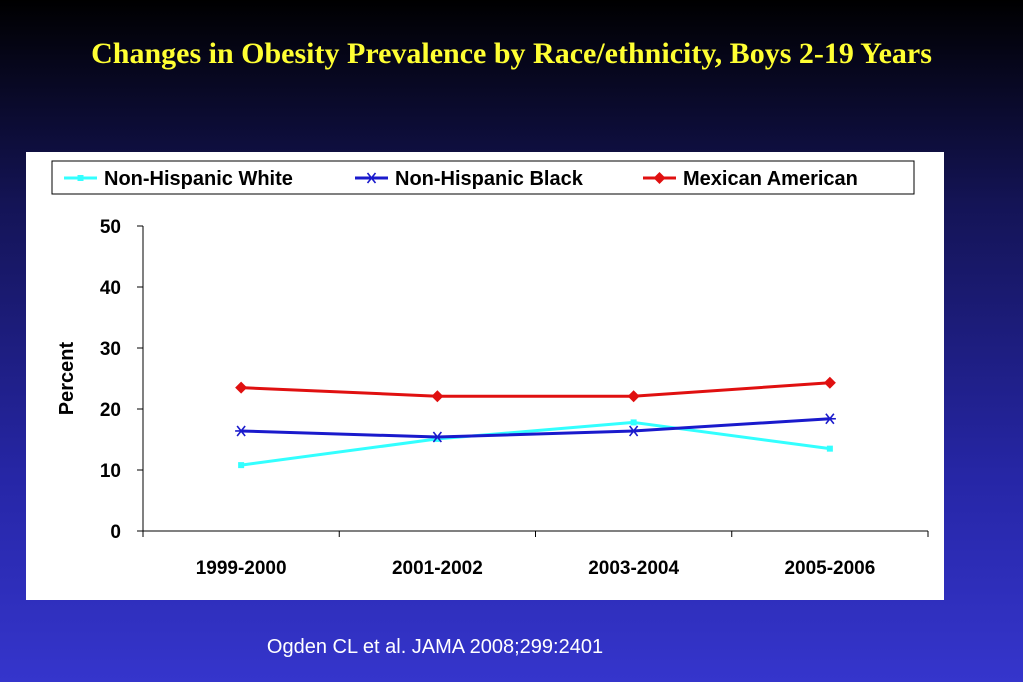 This screenshot has width=1023, height=682. Describe the element at coordinates (535, 443) in the screenshot. I see `series-line-non-hispanic-white` at that location.